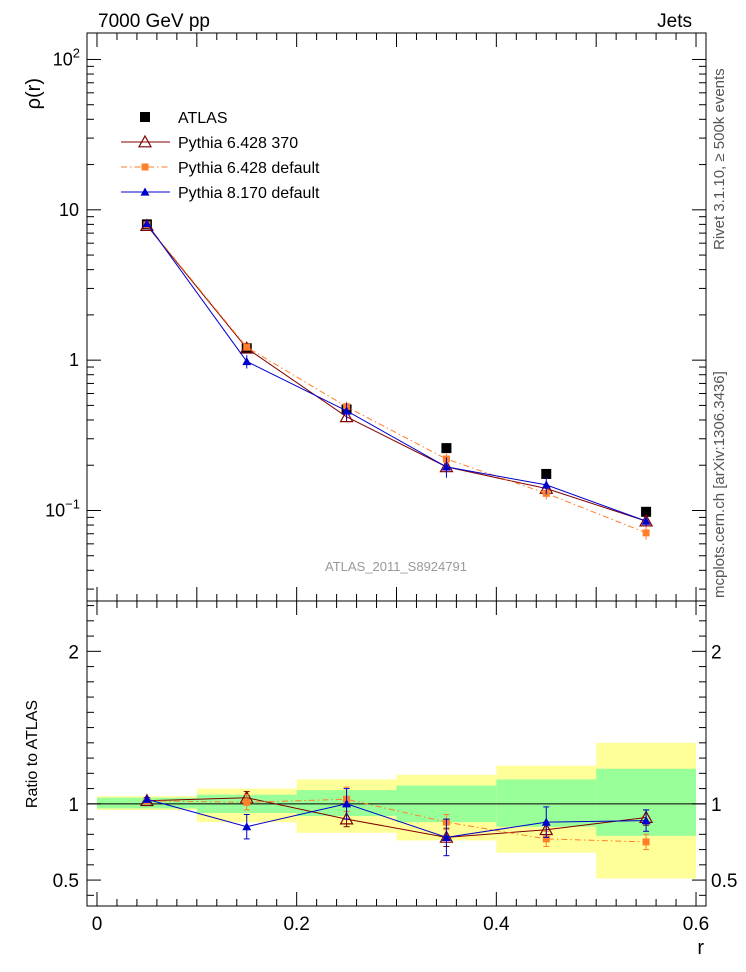  I want to click on ratio-line-pythia8_default, so click(396, 818).